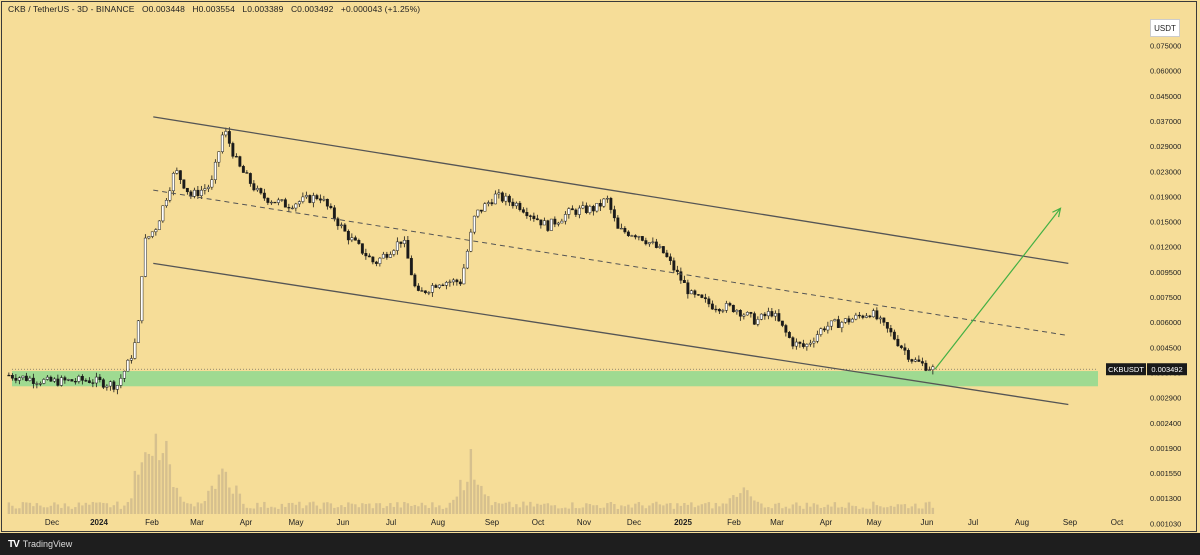 The height and width of the screenshot is (555, 1200). I want to click on price-tick-label: 0.009500, so click(1165, 272).